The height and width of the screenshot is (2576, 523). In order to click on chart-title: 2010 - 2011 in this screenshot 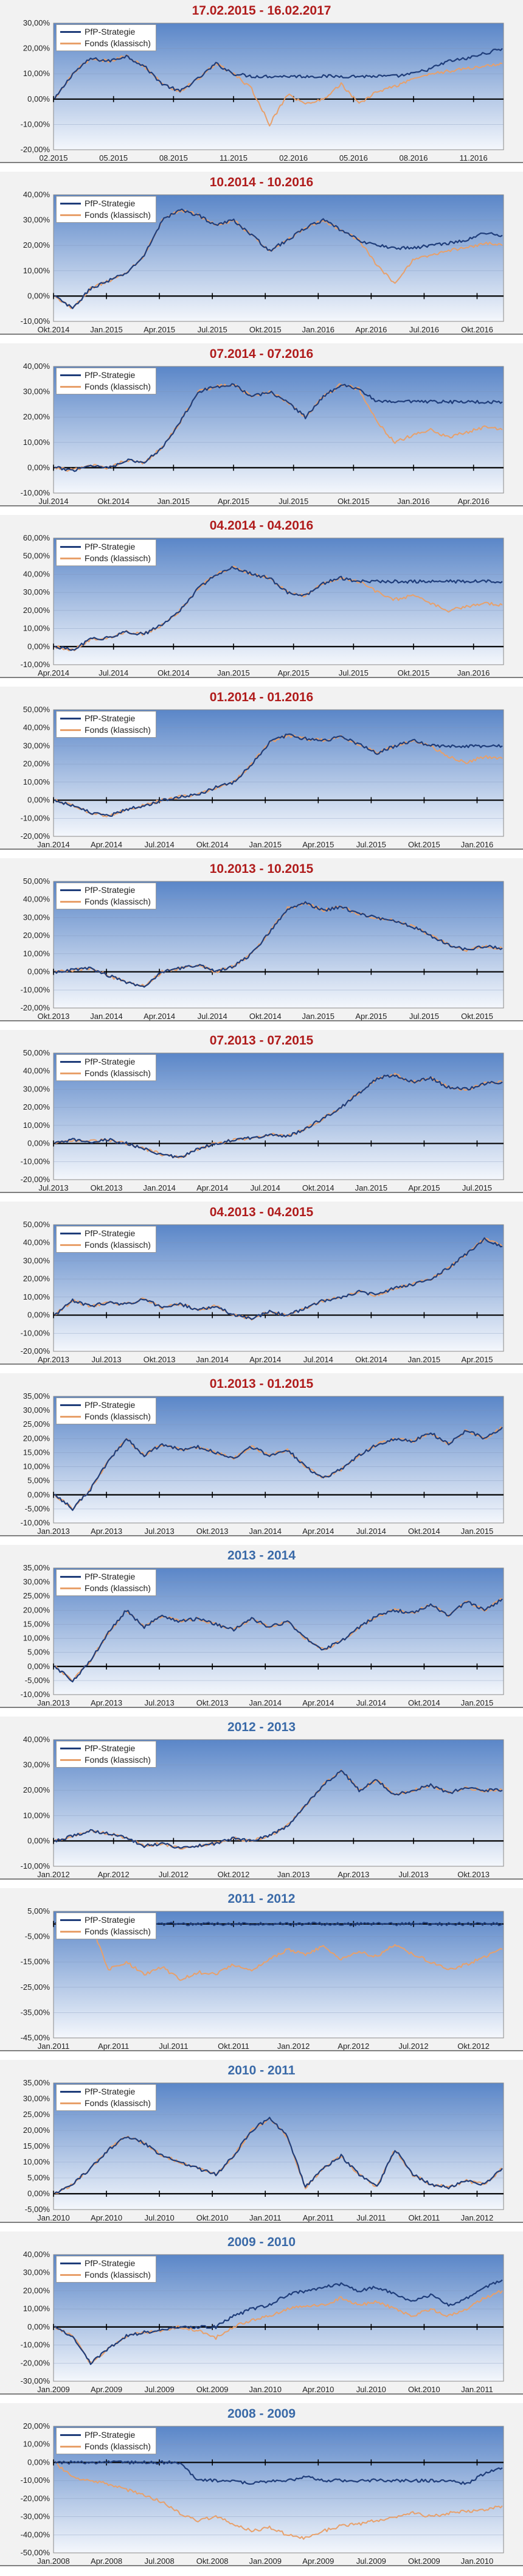, I will do `click(261, 2070)`.